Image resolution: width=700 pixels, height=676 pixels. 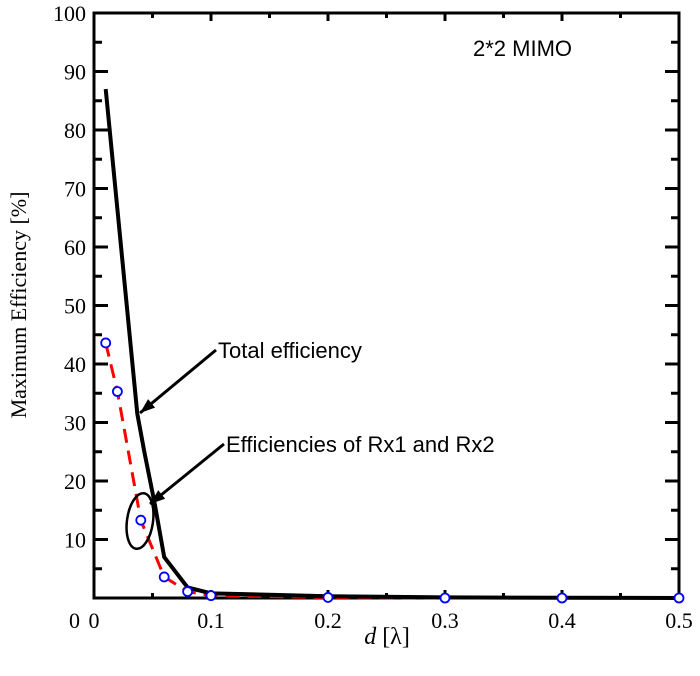 What do you see at coordinates (75, 423) in the screenshot?
I see `y-tick-label: 30` at bounding box center [75, 423].